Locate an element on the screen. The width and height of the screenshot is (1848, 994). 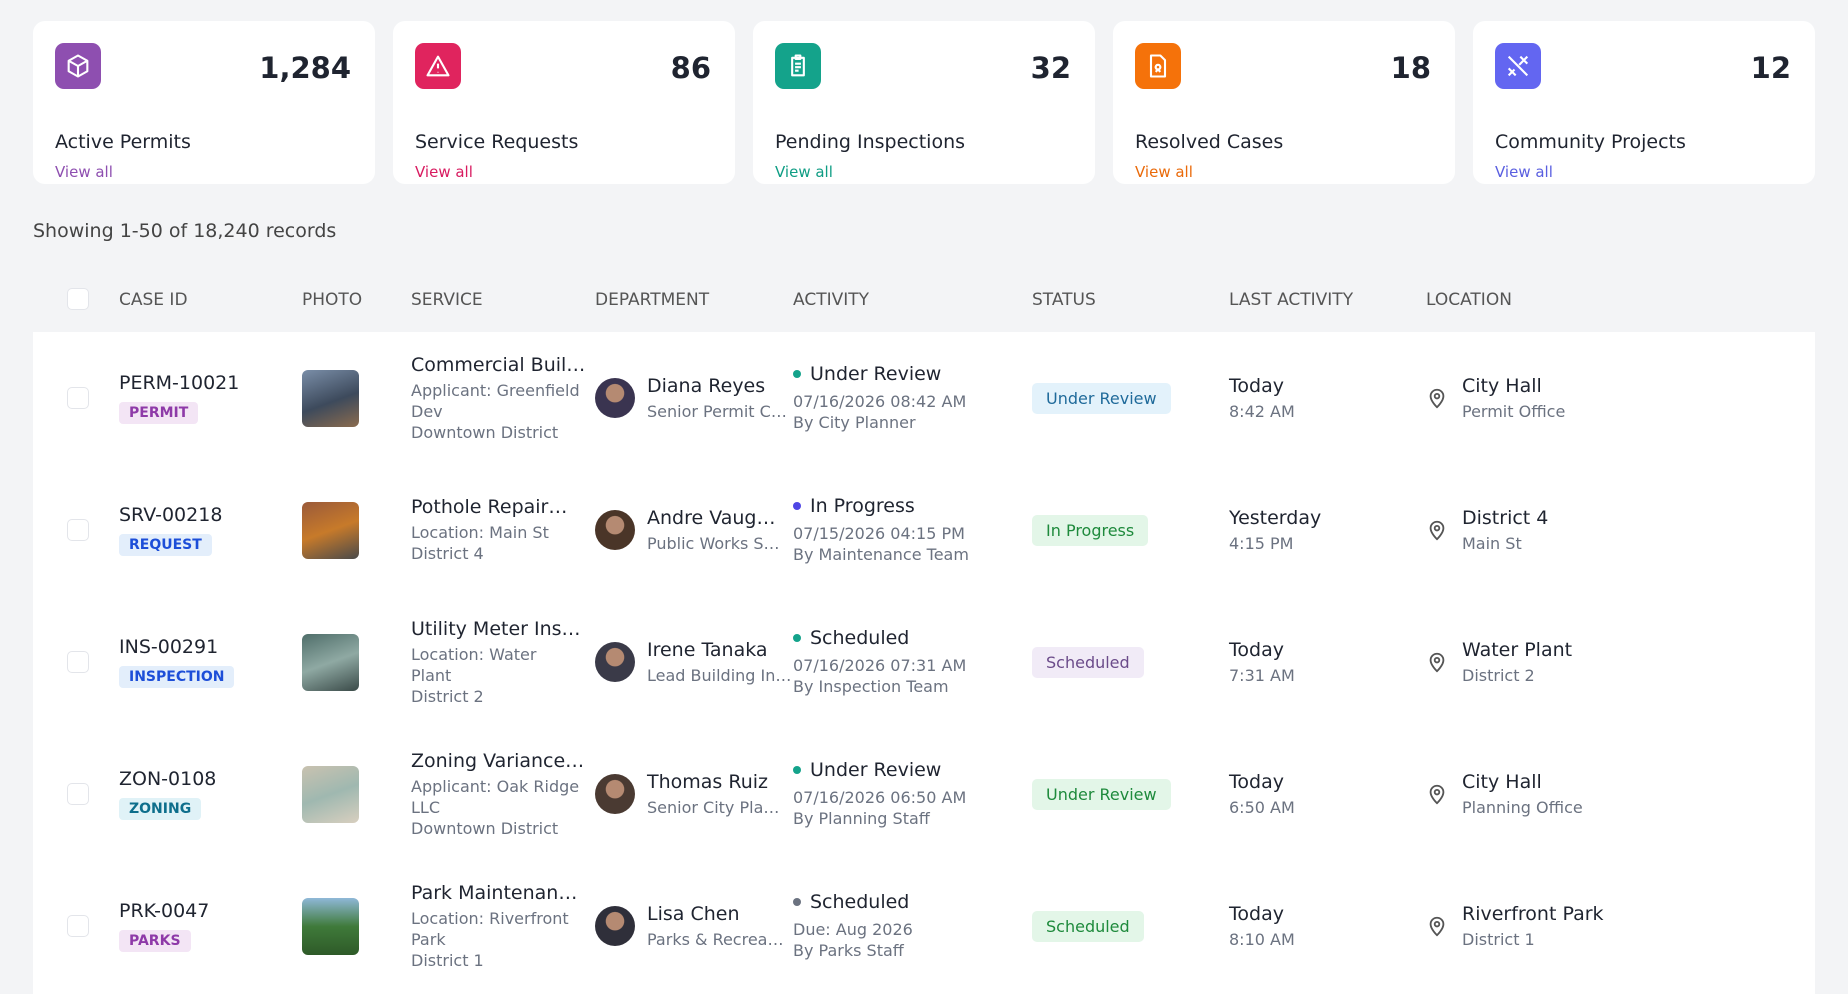
location-cell: City Hall Planning Office is located at coordinates (1504, 794).